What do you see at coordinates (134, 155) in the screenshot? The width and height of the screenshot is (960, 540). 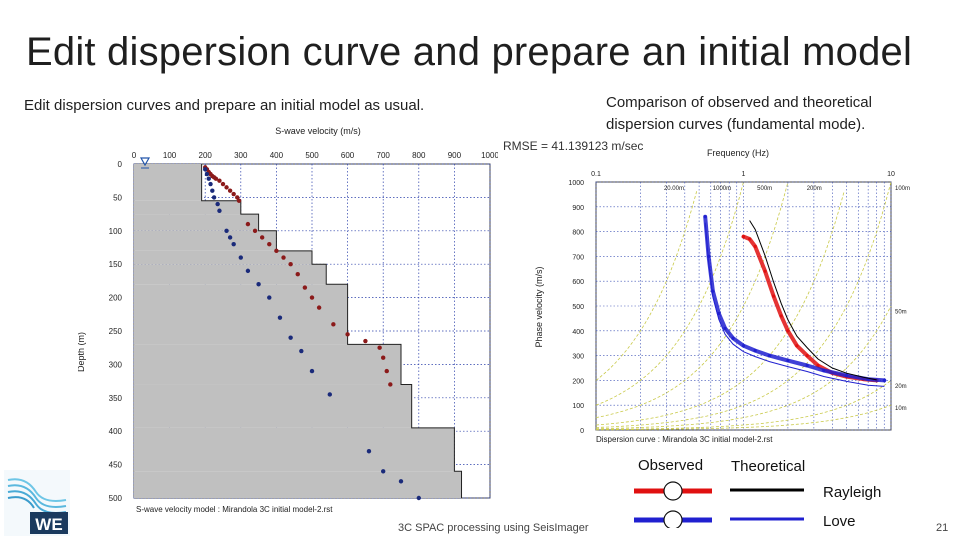 I see `vs-x-tick-label: 0` at bounding box center [134, 155].